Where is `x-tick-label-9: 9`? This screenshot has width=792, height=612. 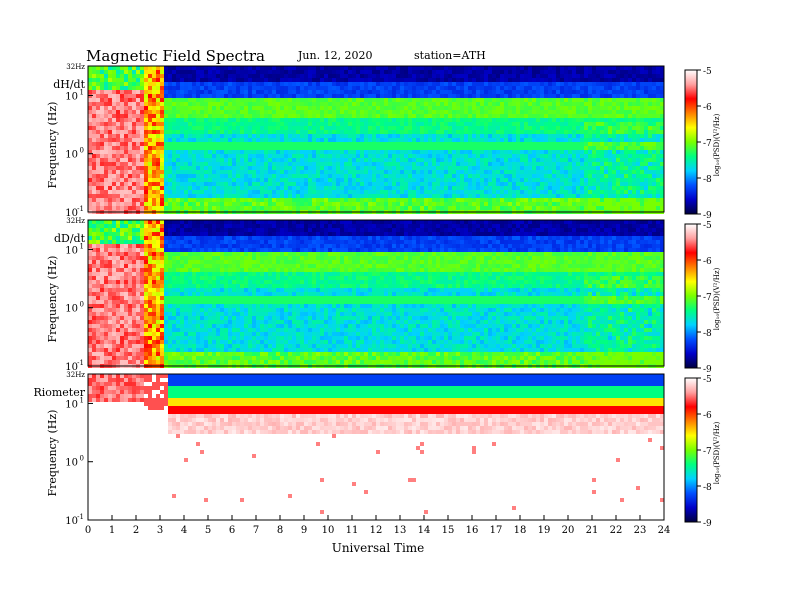
x-tick-label-9: 9 is located at coordinates (304, 530).